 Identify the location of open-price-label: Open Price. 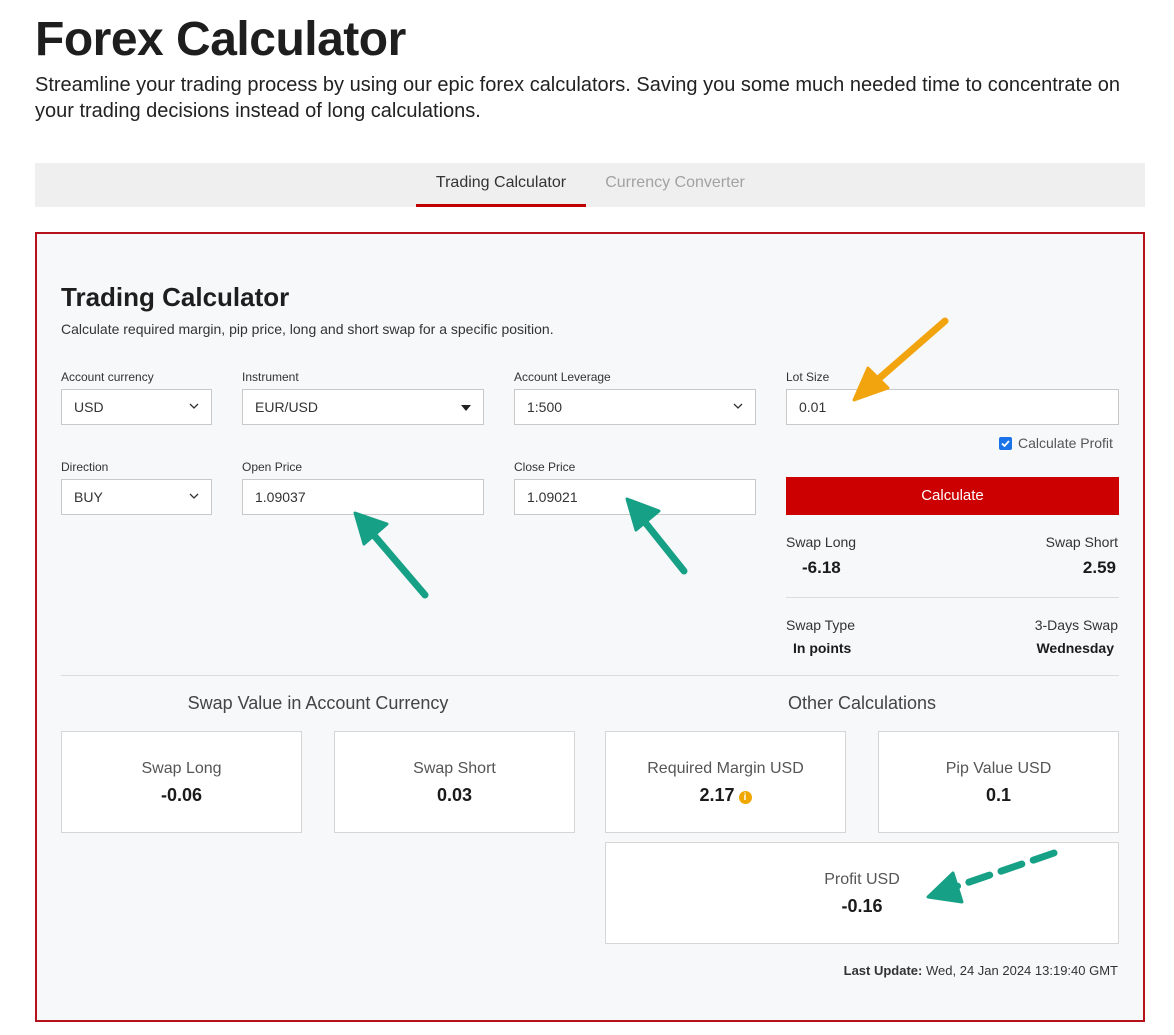
(272, 467).